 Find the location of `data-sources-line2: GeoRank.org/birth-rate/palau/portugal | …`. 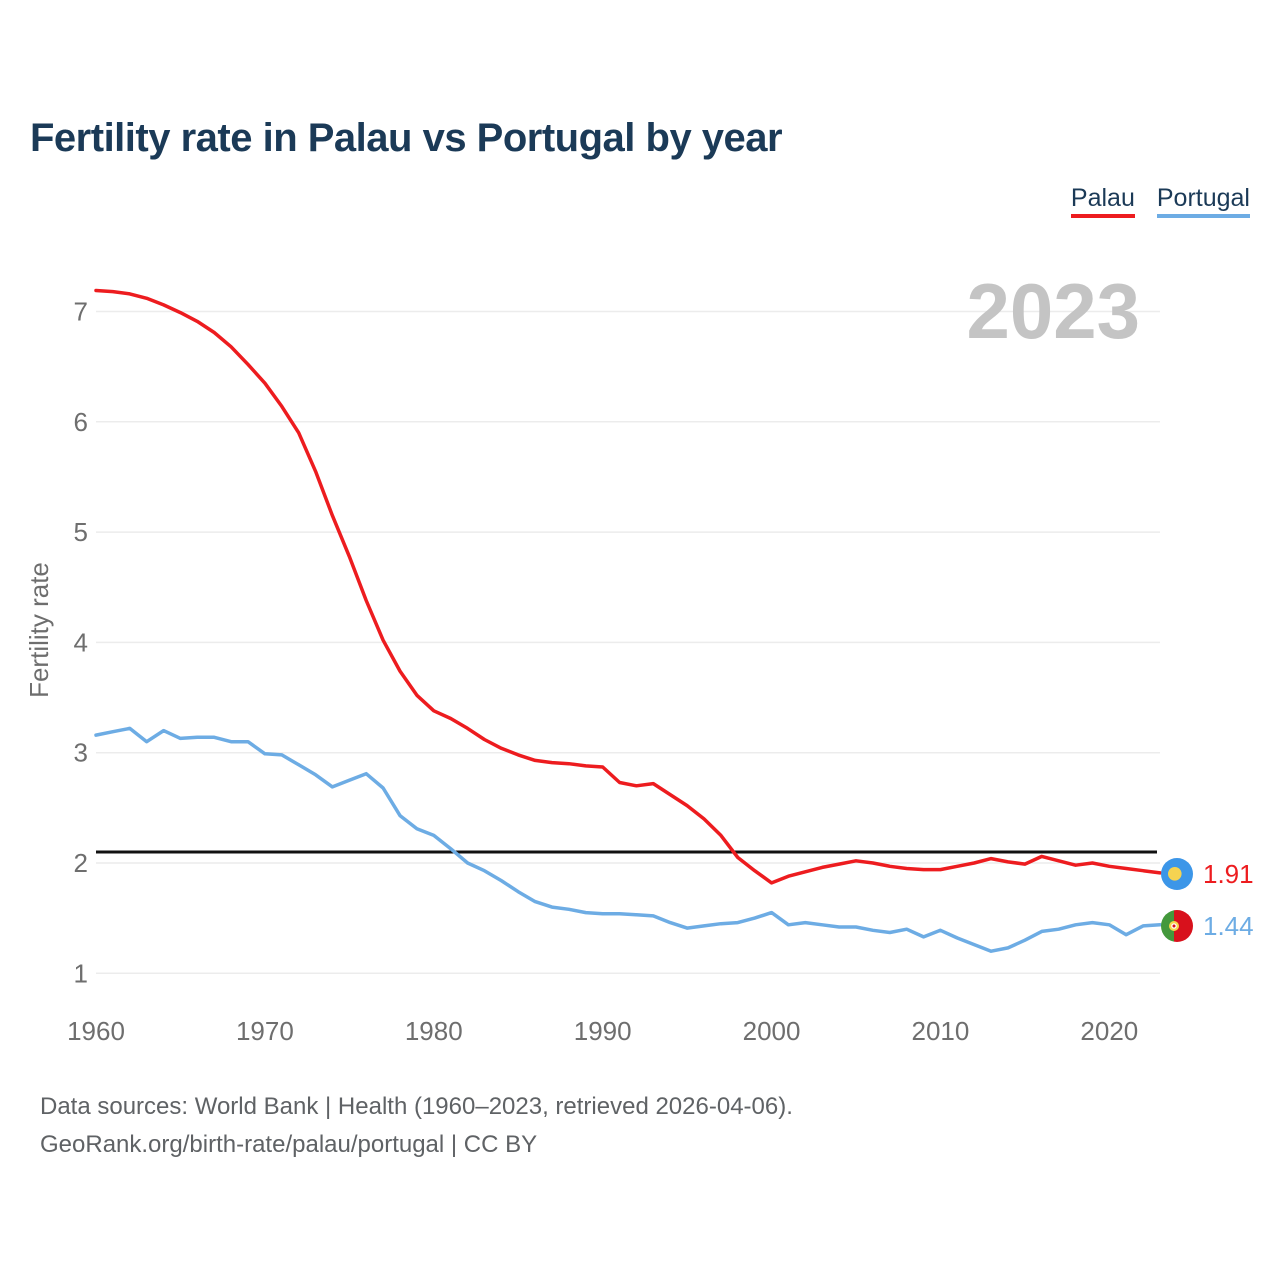

data-sources-line2: GeoRank.org/birth-rate/palau/portugal | … is located at coordinates (289, 1144).